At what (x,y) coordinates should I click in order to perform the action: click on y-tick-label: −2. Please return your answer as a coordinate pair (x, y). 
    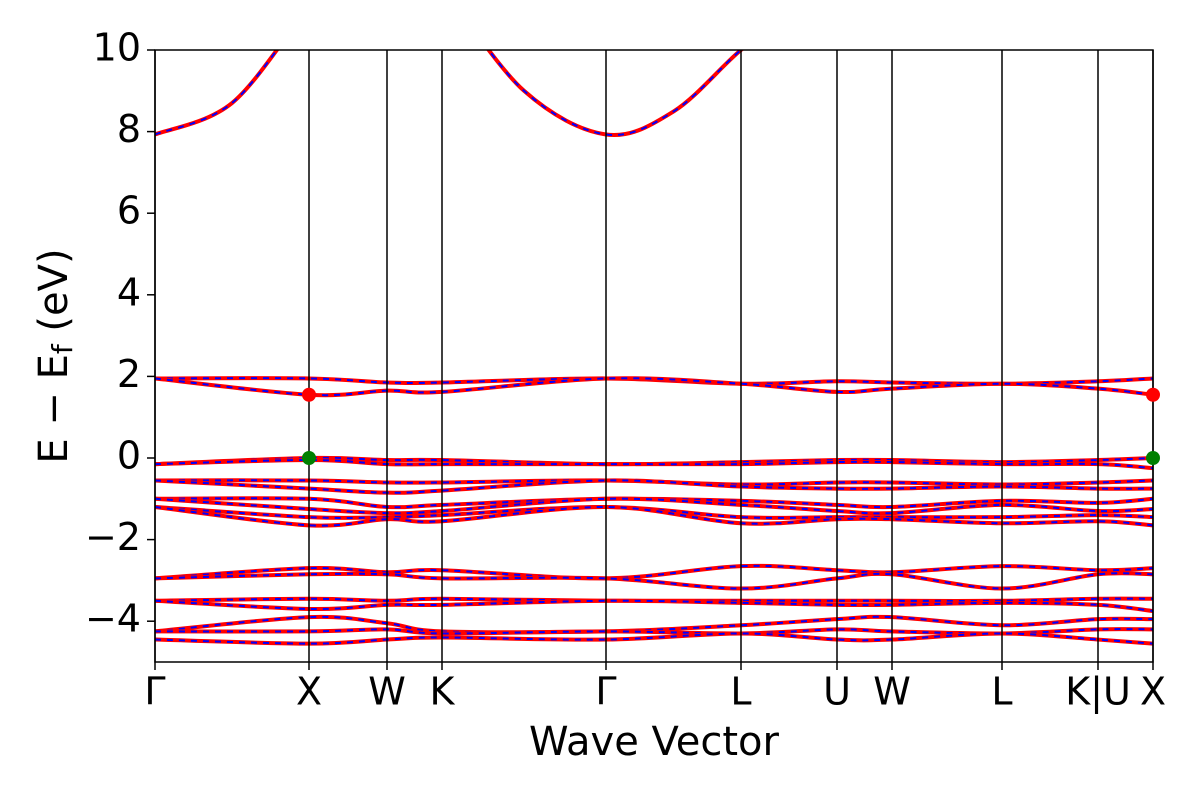
    Looking at the image, I should click on (113, 537).